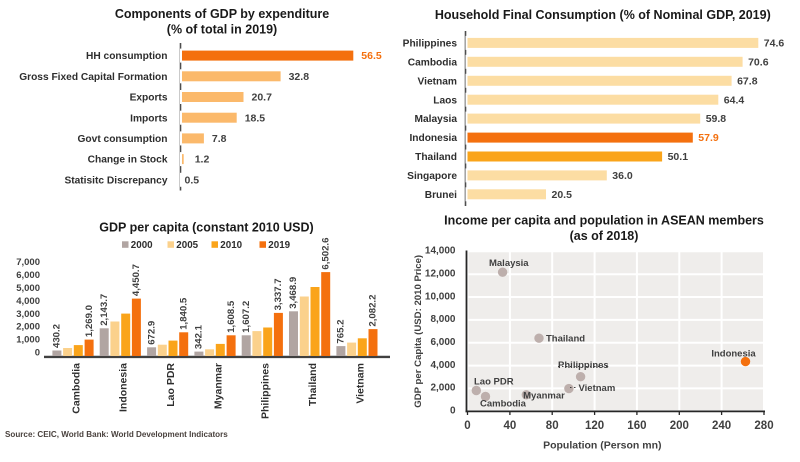  What do you see at coordinates (441, 195) in the screenshot?
I see `svg-text: Brunei` at bounding box center [441, 195].